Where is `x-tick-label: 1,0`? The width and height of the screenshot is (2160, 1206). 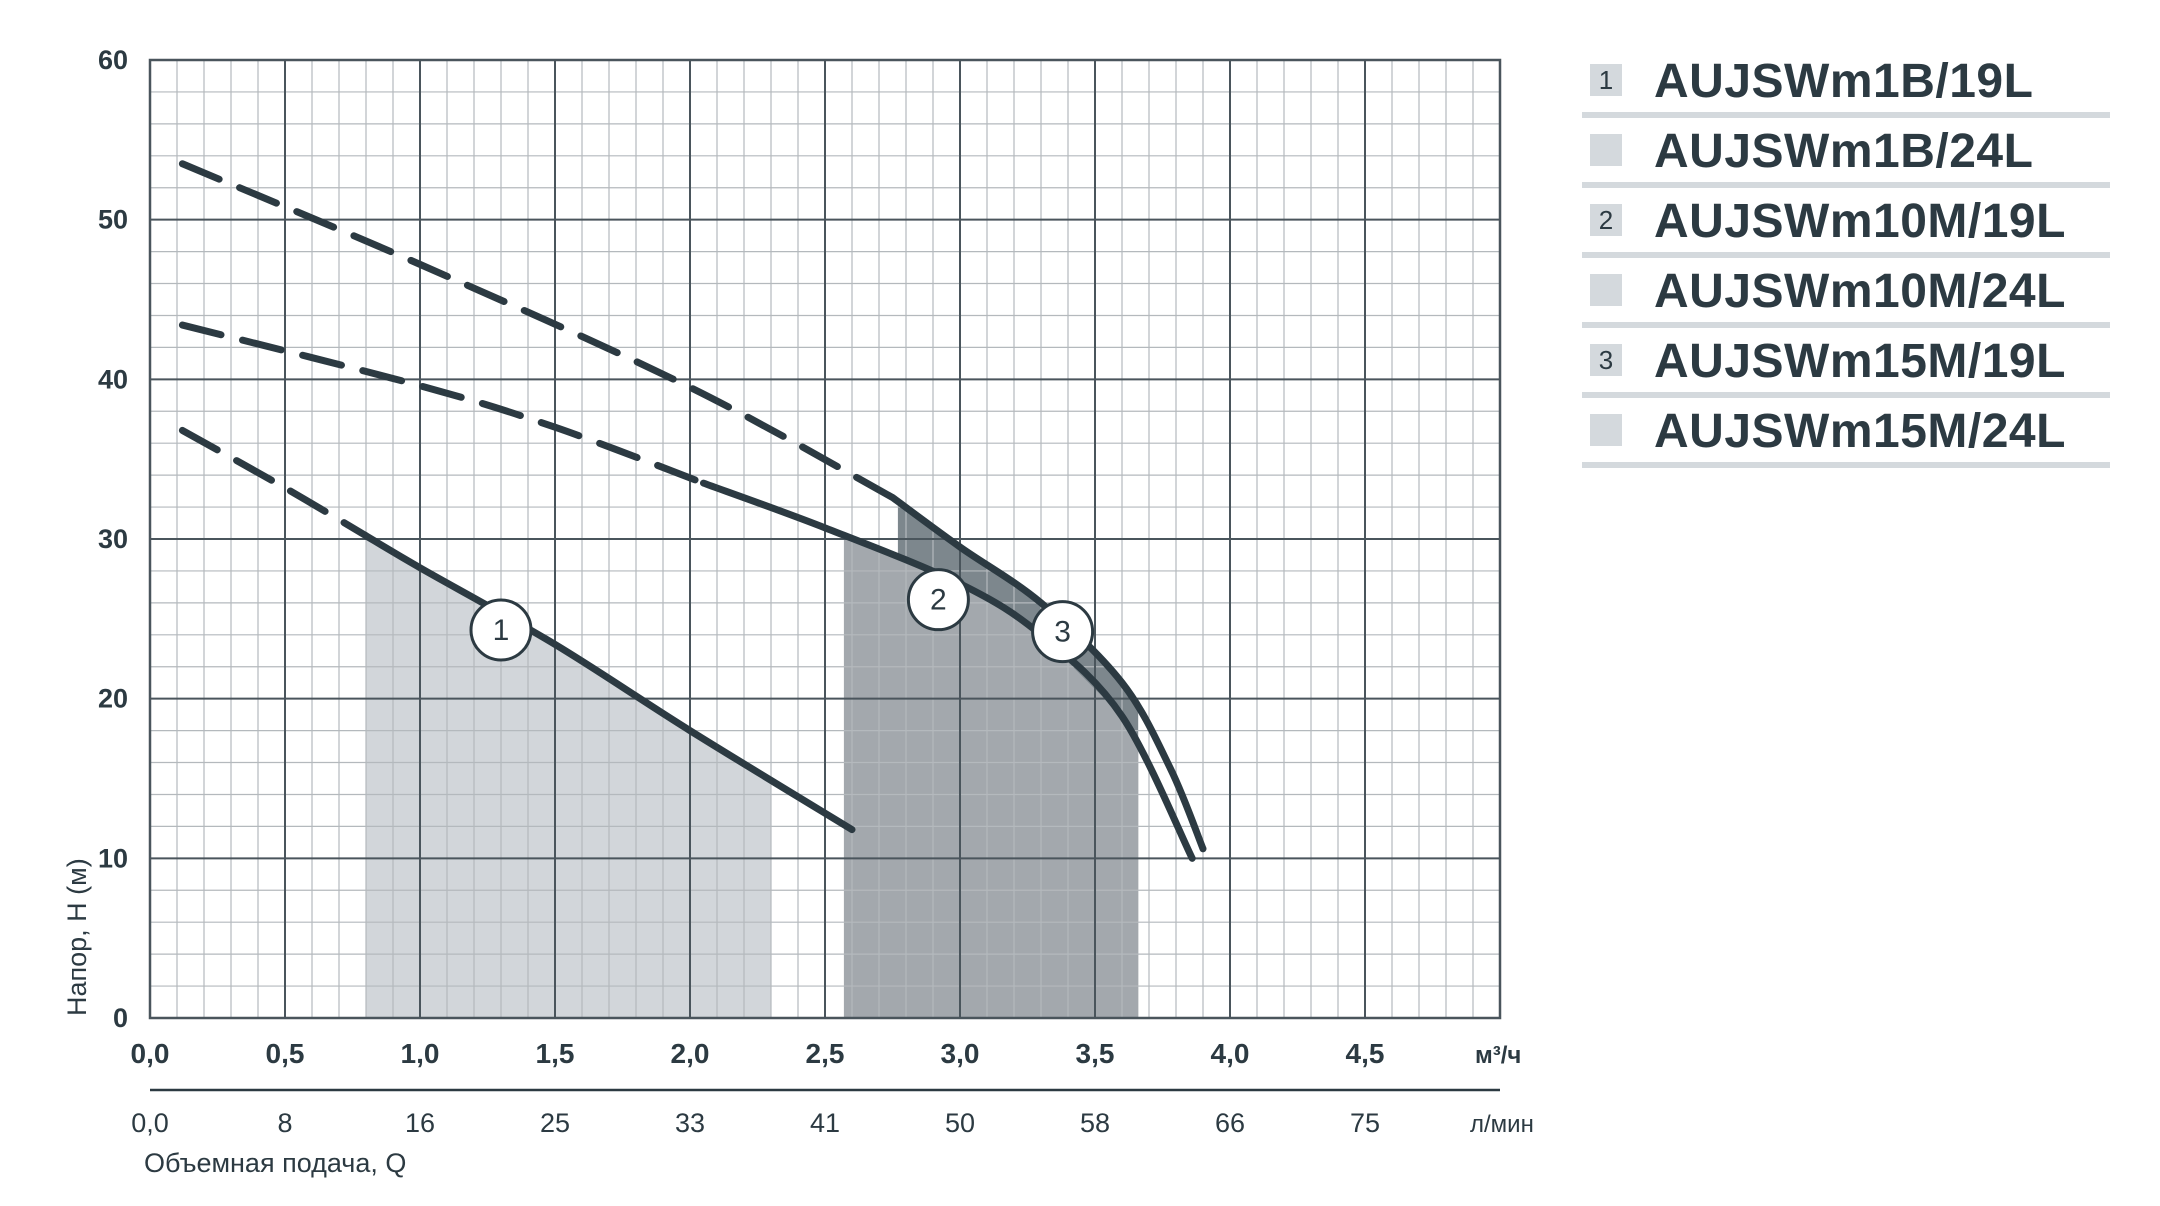
x-tick-label: 1,0 is located at coordinates (420, 1053).